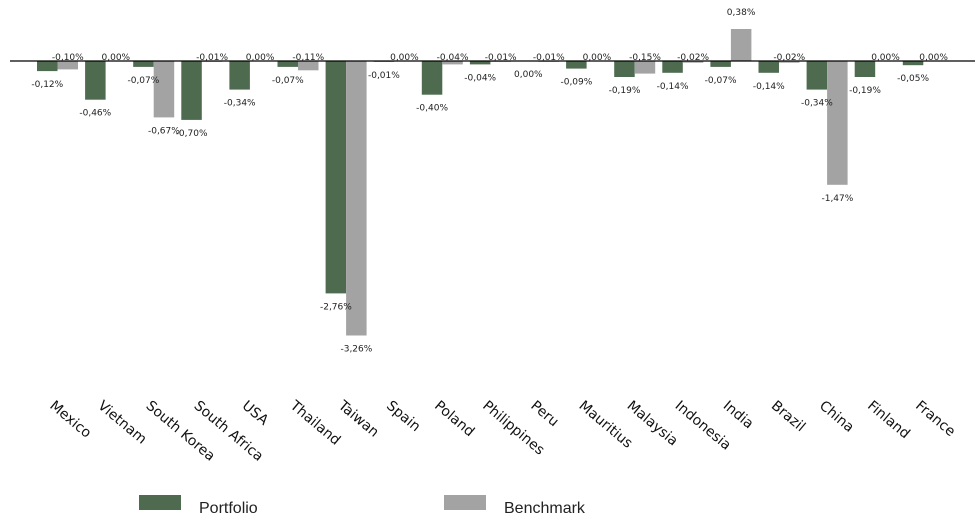  What do you see at coordinates (336, 177) in the screenshot?
I see `bar-portfolio-taiwan` at bounding box center [336, 177].